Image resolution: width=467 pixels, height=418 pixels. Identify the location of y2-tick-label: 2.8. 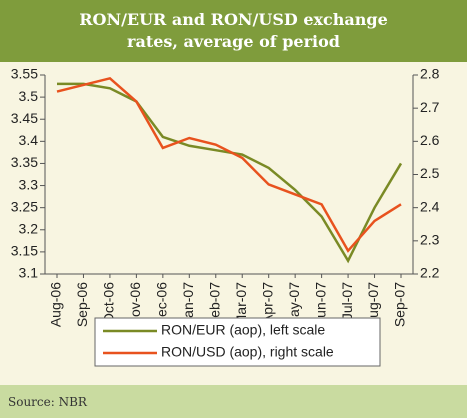
(430, 74).